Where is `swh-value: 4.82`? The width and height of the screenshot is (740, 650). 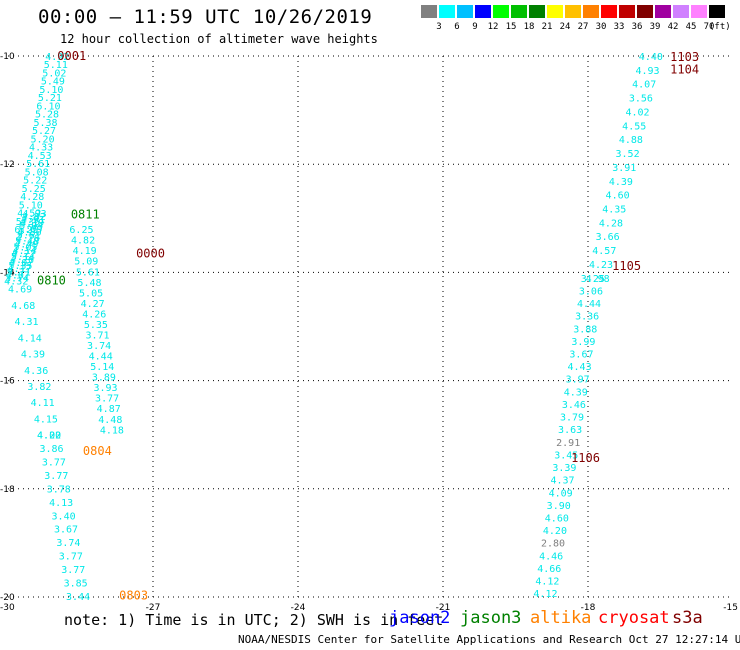
swh-value: 4.82 is located at coordinates (83, 241).